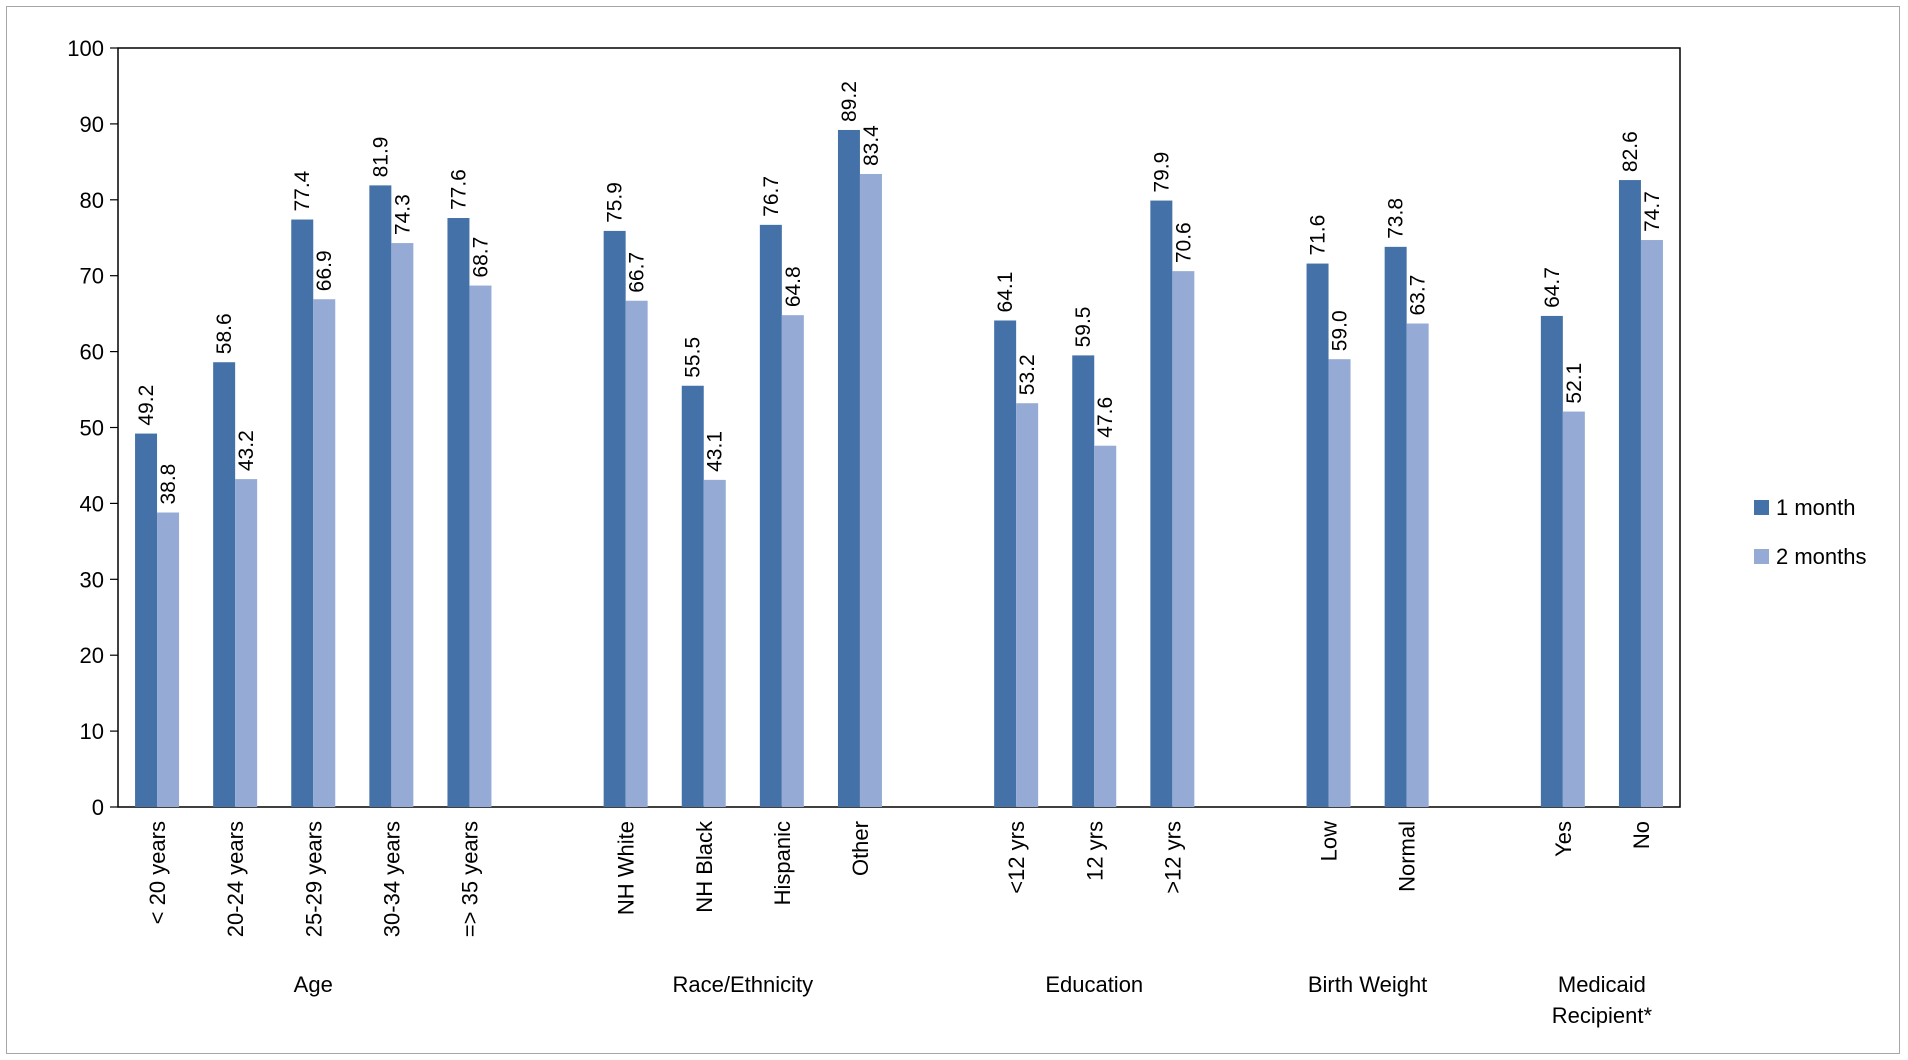 Image resolution: width=1908 pixels, height=1060 pixels. What do you see at coordinates (1027, 374) in the screenshot?
I see `data-label: 53.2` at bounding box center [1027, 374].